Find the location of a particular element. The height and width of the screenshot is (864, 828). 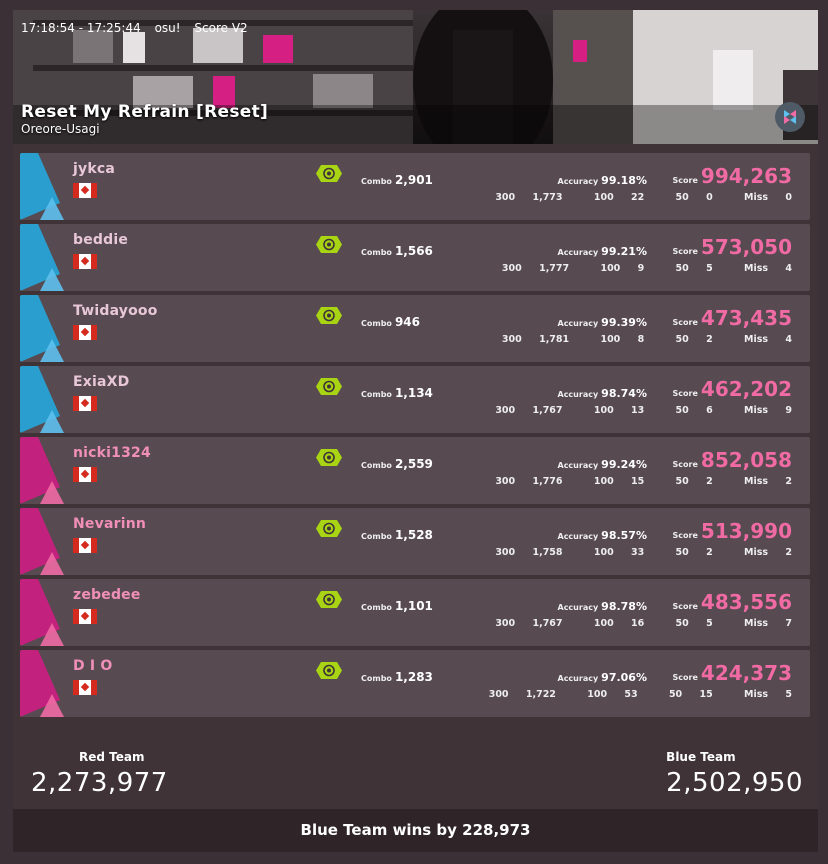

count-100: 100 33 is located at coordinates (619, 552).